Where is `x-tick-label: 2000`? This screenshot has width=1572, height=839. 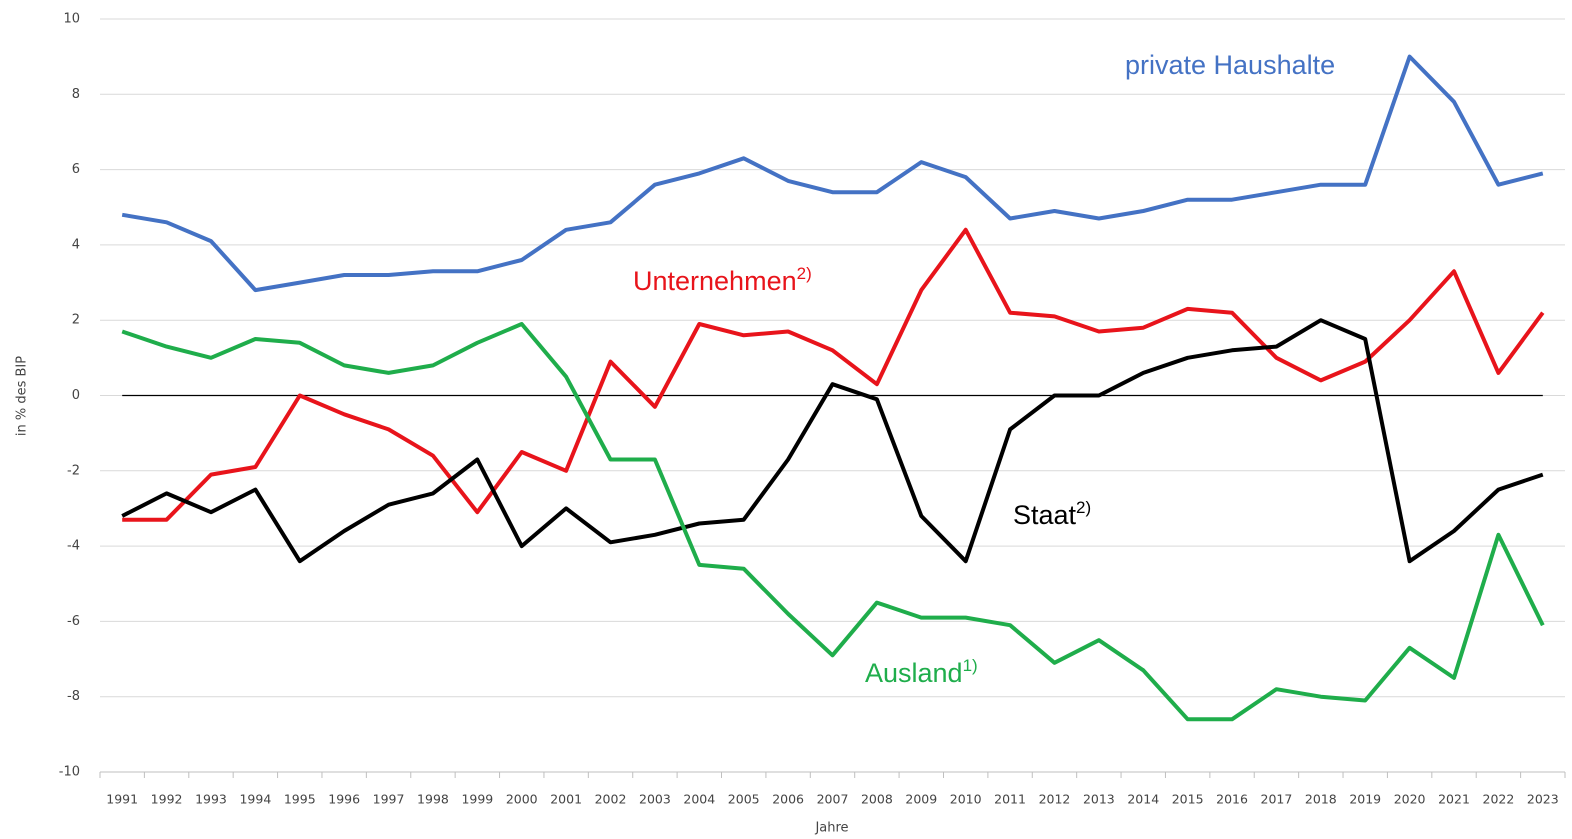
x-tick-label: 2000 is located at coordinates (522, 799).